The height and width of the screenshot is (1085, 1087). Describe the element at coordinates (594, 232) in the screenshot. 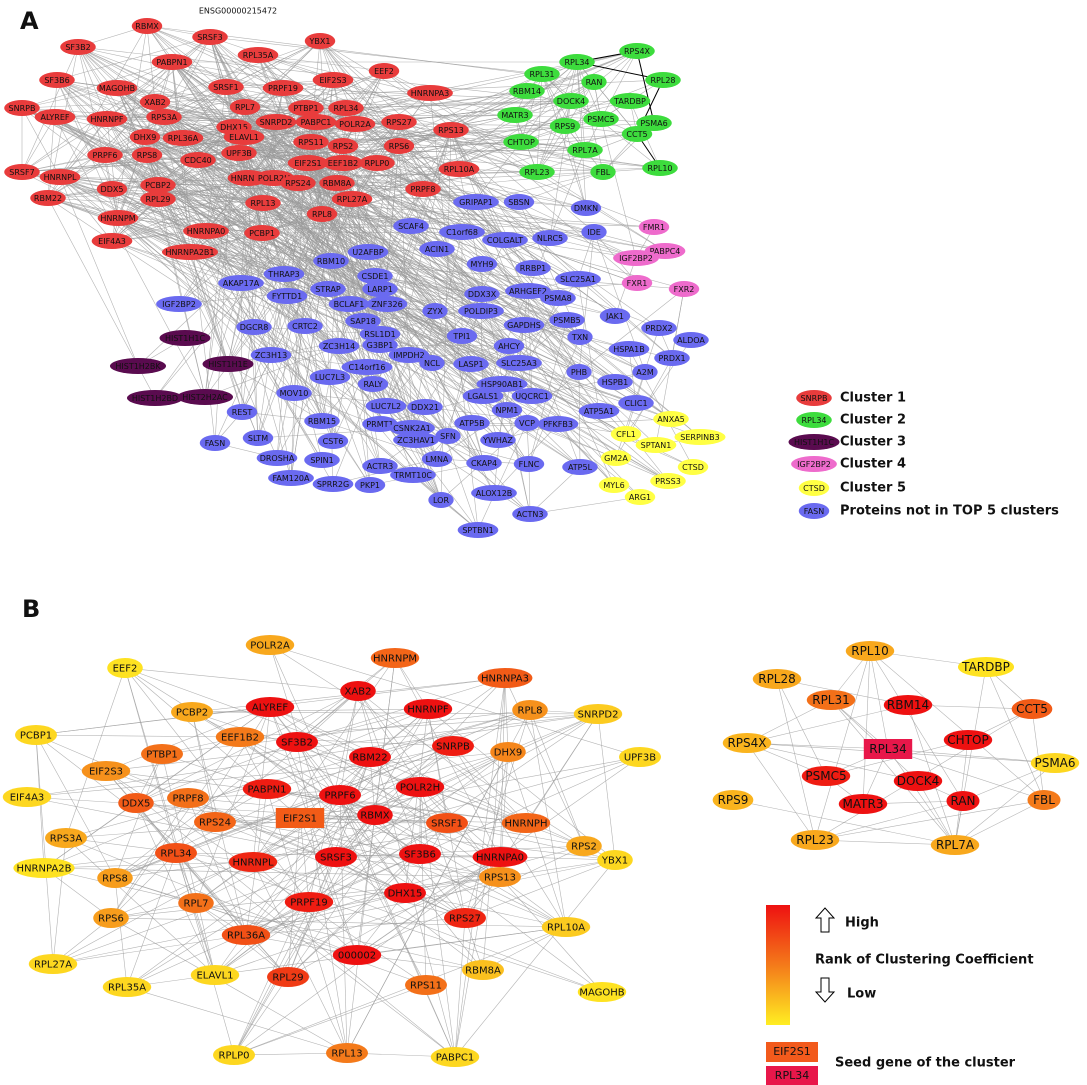

I see `node-label: IDE` at that location.